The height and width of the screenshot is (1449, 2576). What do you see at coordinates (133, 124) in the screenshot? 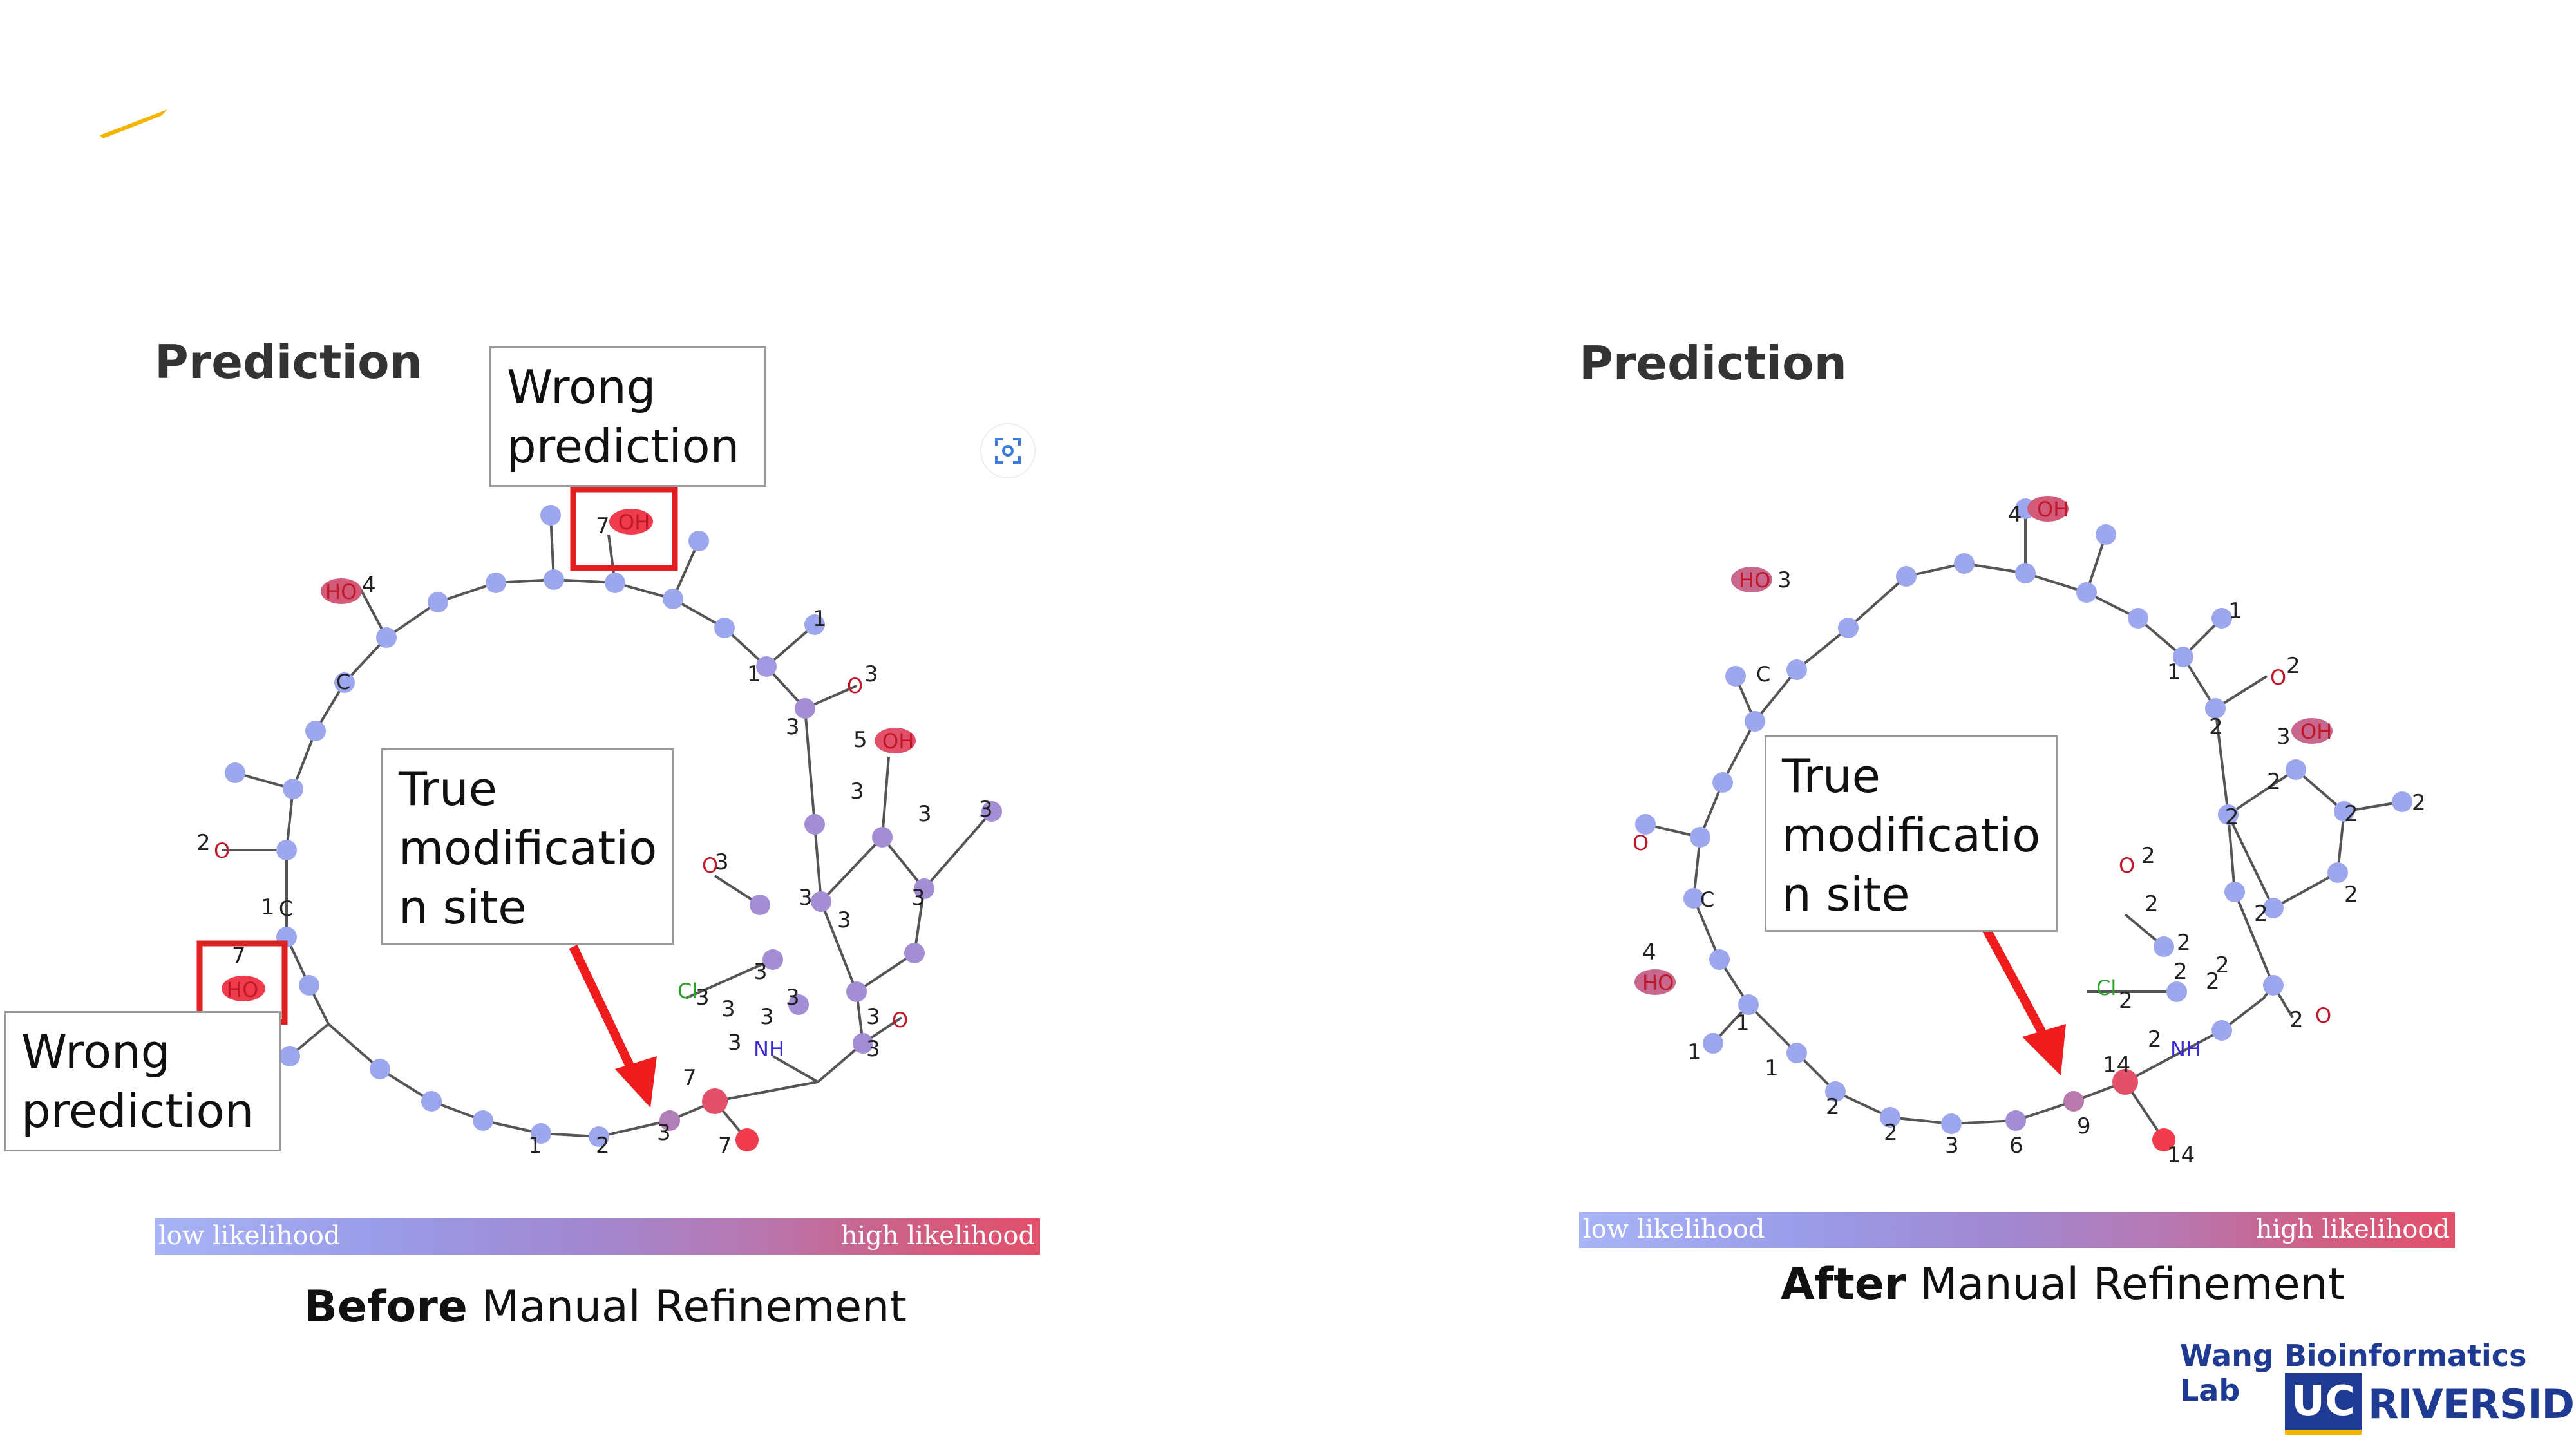
I see `logo-accent-icon` at bounding box center [133, 124].